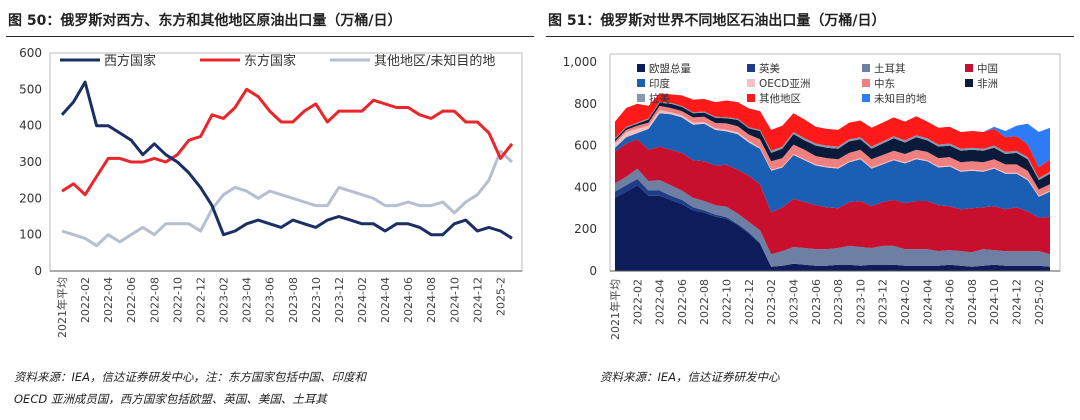 This screenshot has height=420, width=1080. What do you see at coordinates (682, 302) in the screenshot?
I see `x-tick-label: 2022-06` at bounding box center [682, 302].